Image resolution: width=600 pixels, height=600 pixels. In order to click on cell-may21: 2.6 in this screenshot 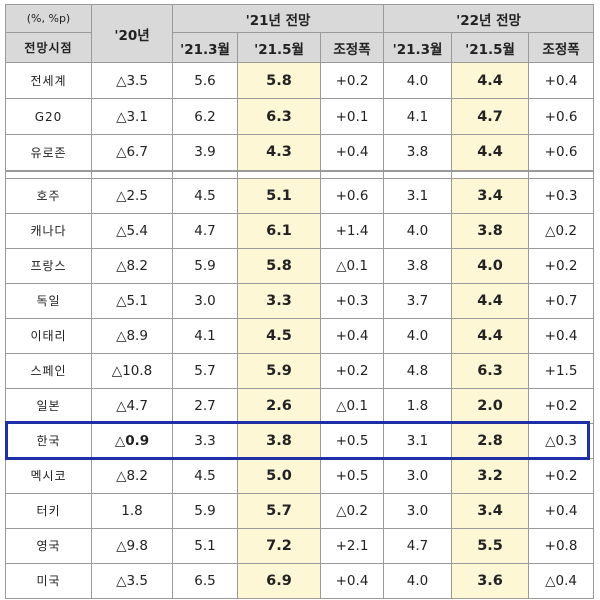, I will do `click(279, 405)`.